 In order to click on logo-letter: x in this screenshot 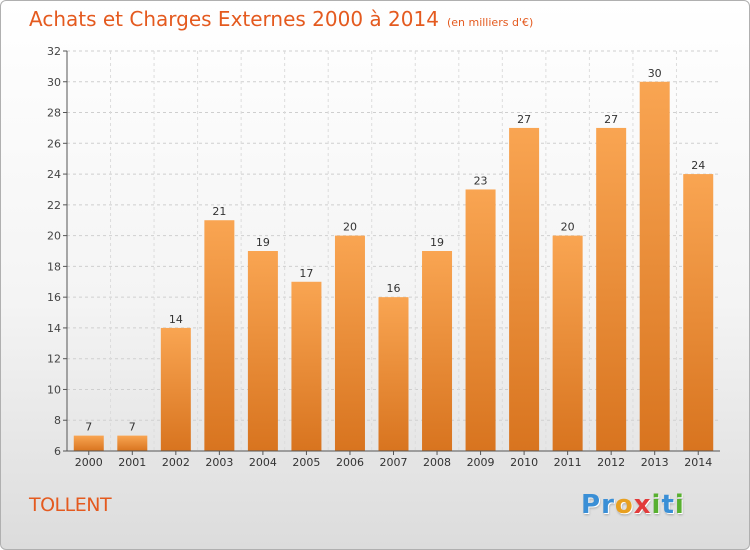, I will do `click(642, 505)`.